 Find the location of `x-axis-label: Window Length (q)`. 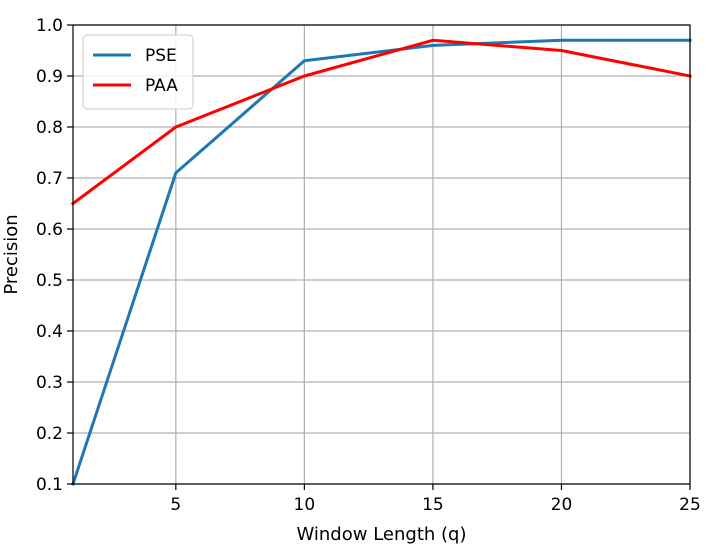

x-axis-label: Window Length (q) is located at coordinates (382, 534).